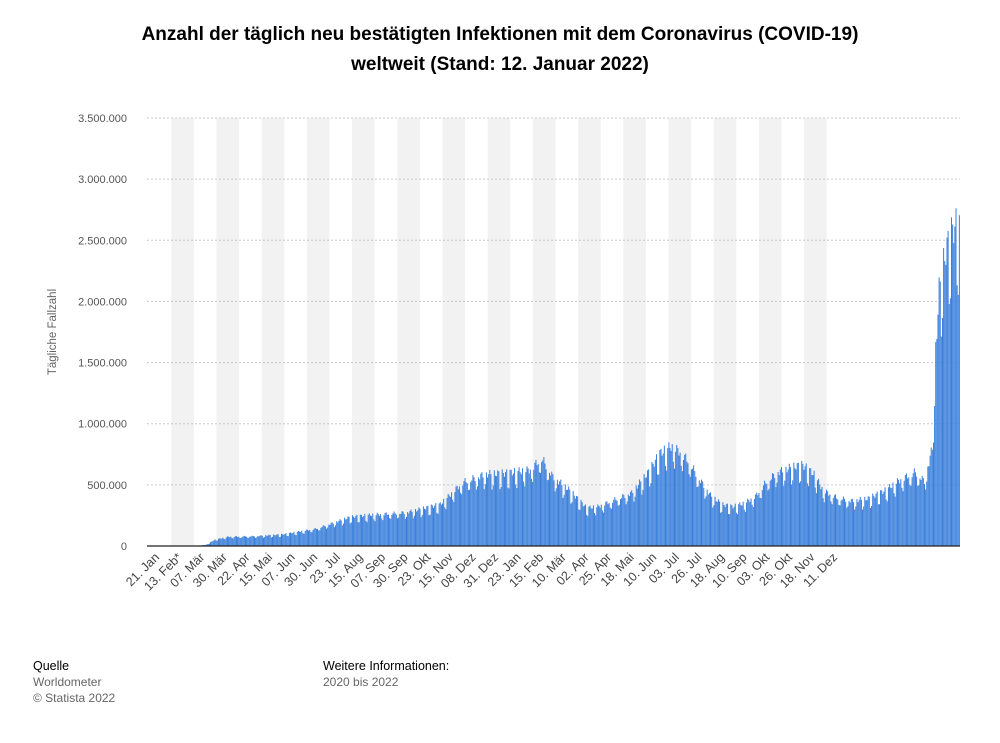 This screenshot has height=743, width=1000. Describe the element at coordinates (386, 674) in the screenshot. I see `info-block: Weitere Informationen: 2020 bis 2022` at that location.